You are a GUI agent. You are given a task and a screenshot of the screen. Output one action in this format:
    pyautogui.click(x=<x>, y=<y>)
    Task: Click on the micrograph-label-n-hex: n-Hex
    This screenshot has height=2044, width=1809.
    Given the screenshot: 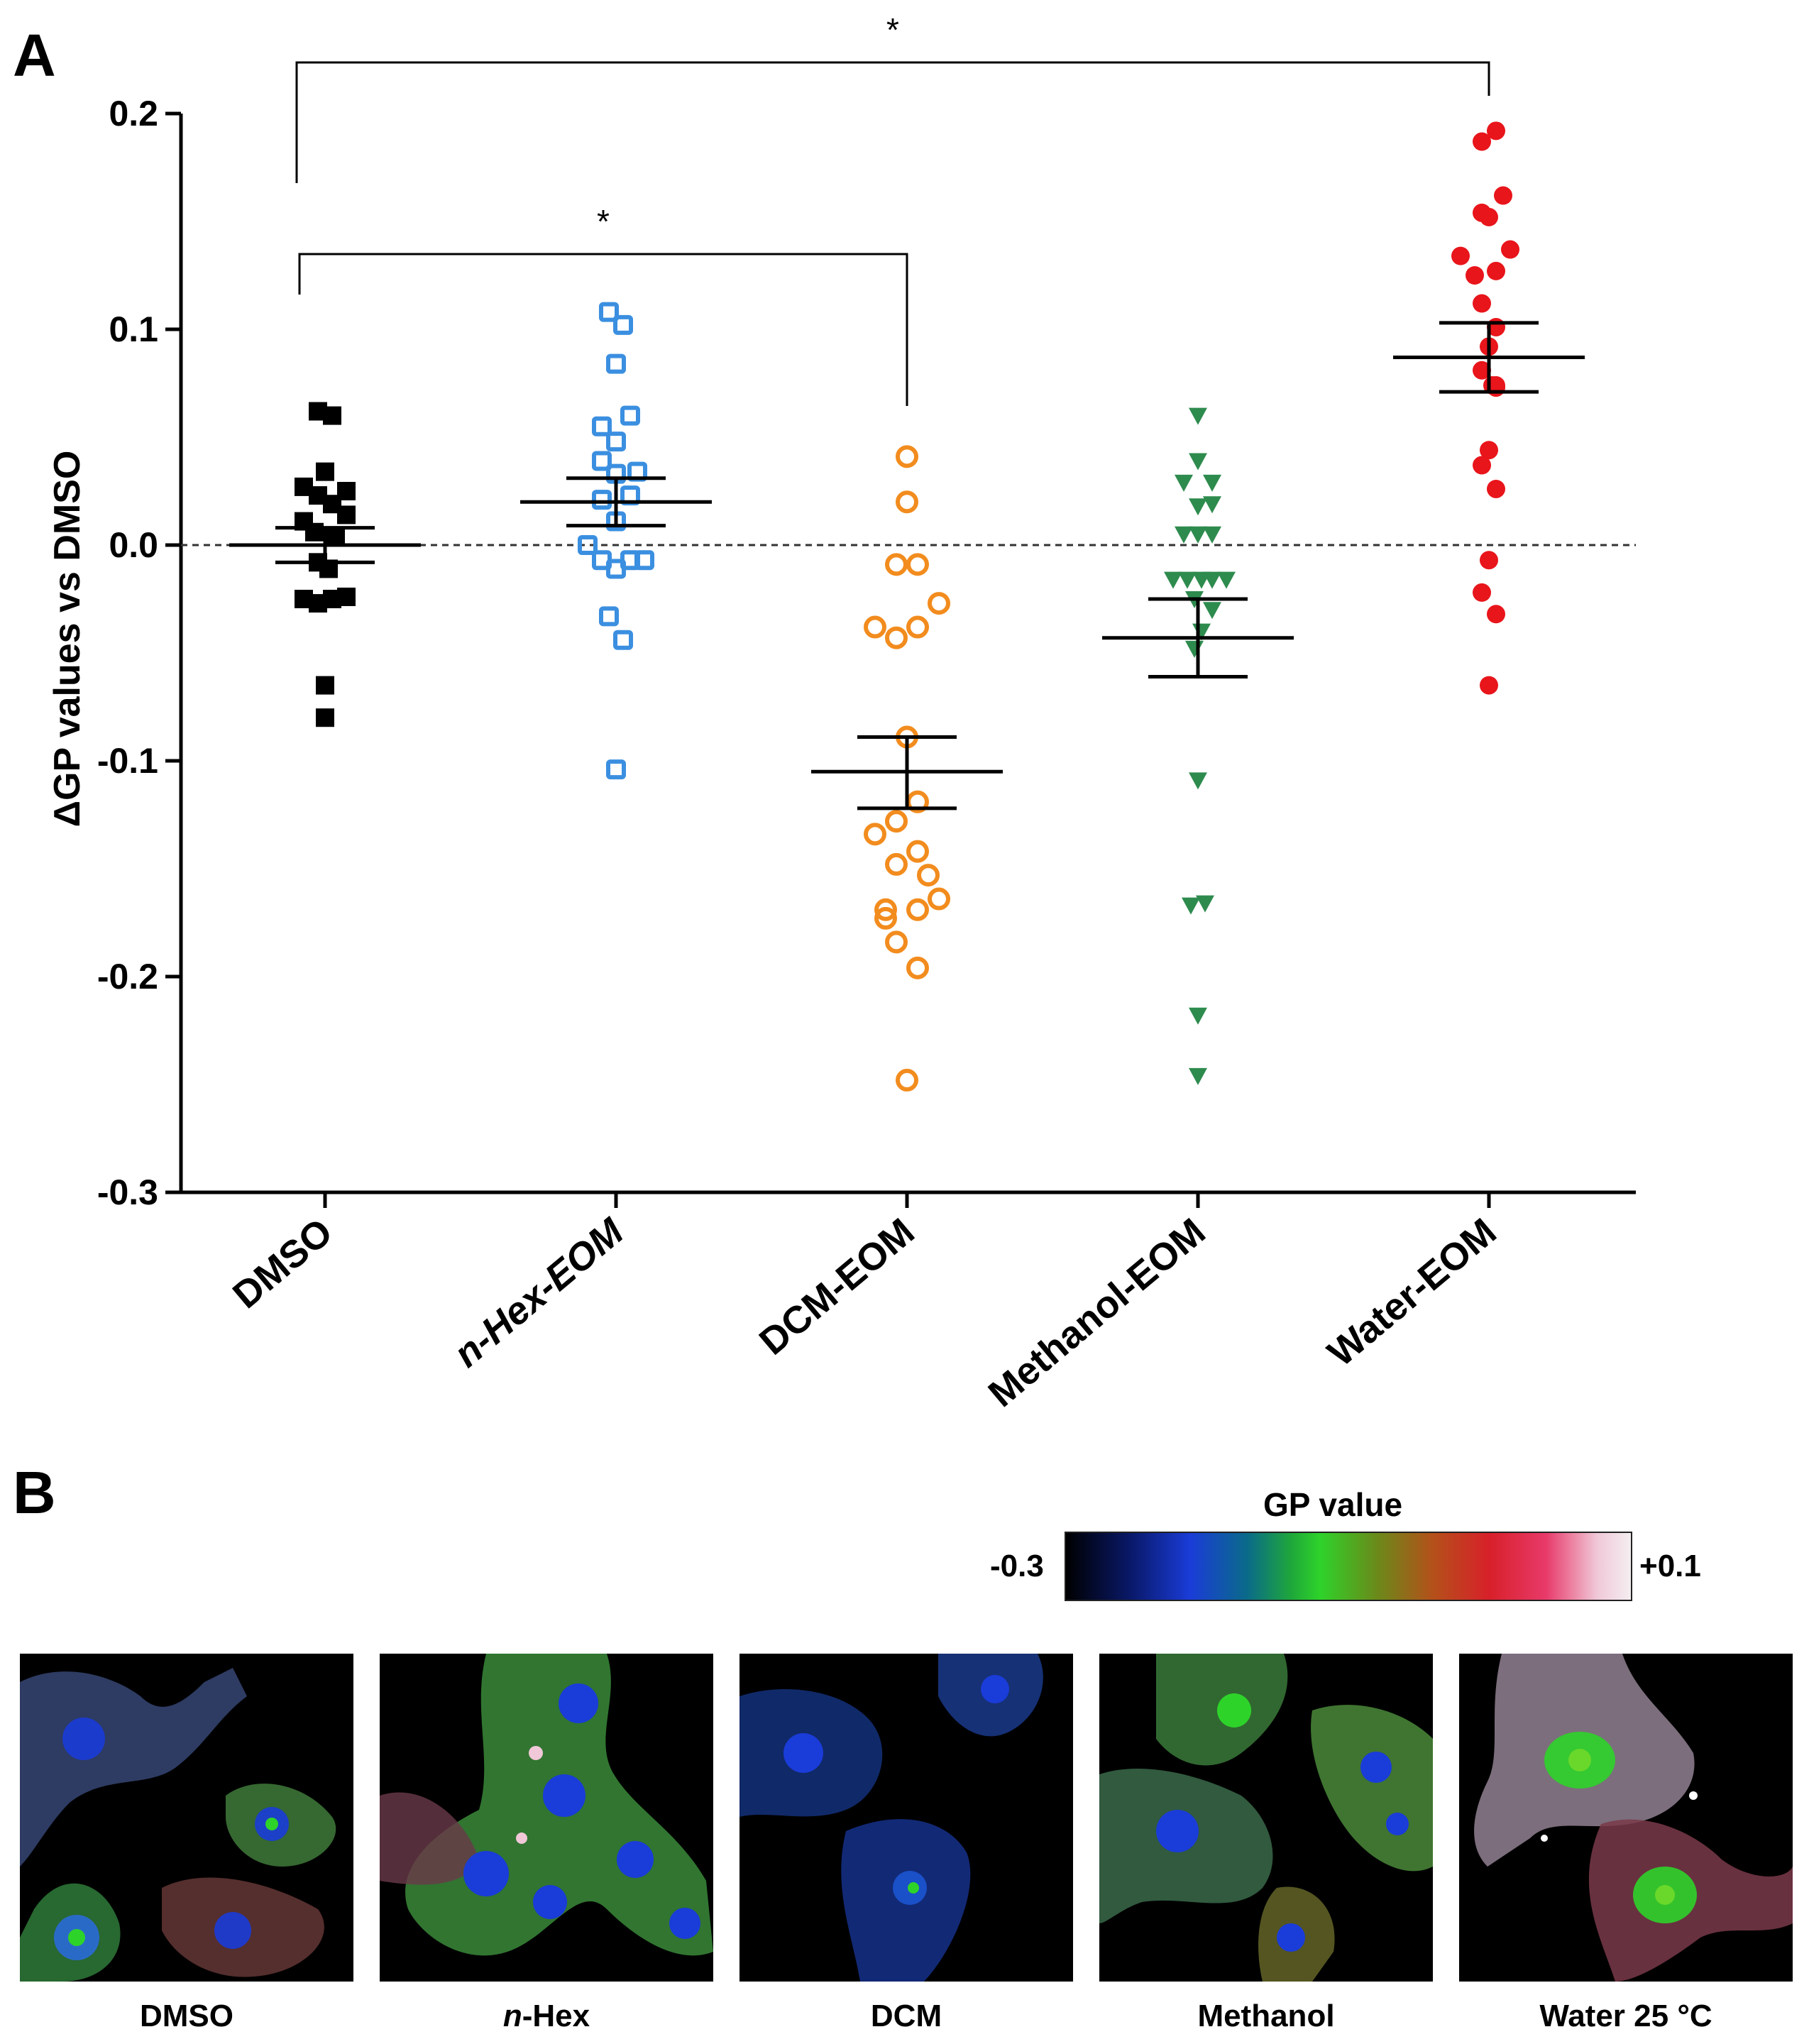 What is the action you would take?
    pyautogui.click(x=546, y=2016)
    